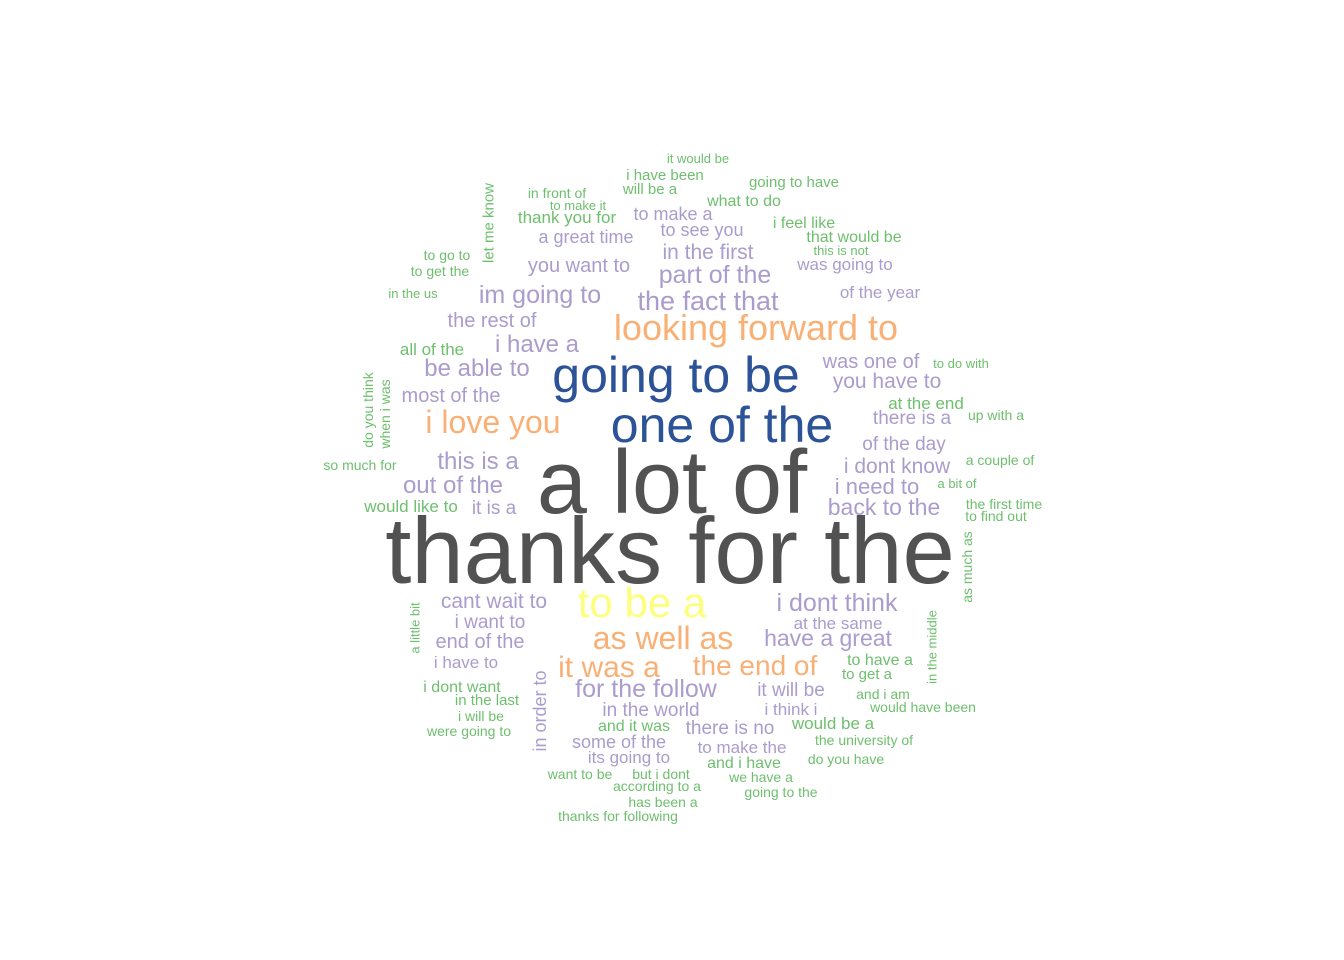 This screenshot has height=960, width=1344. Describe the element at coordinates (887, 381) in the screenshot. I see `cloud-word: you have to` at that location.